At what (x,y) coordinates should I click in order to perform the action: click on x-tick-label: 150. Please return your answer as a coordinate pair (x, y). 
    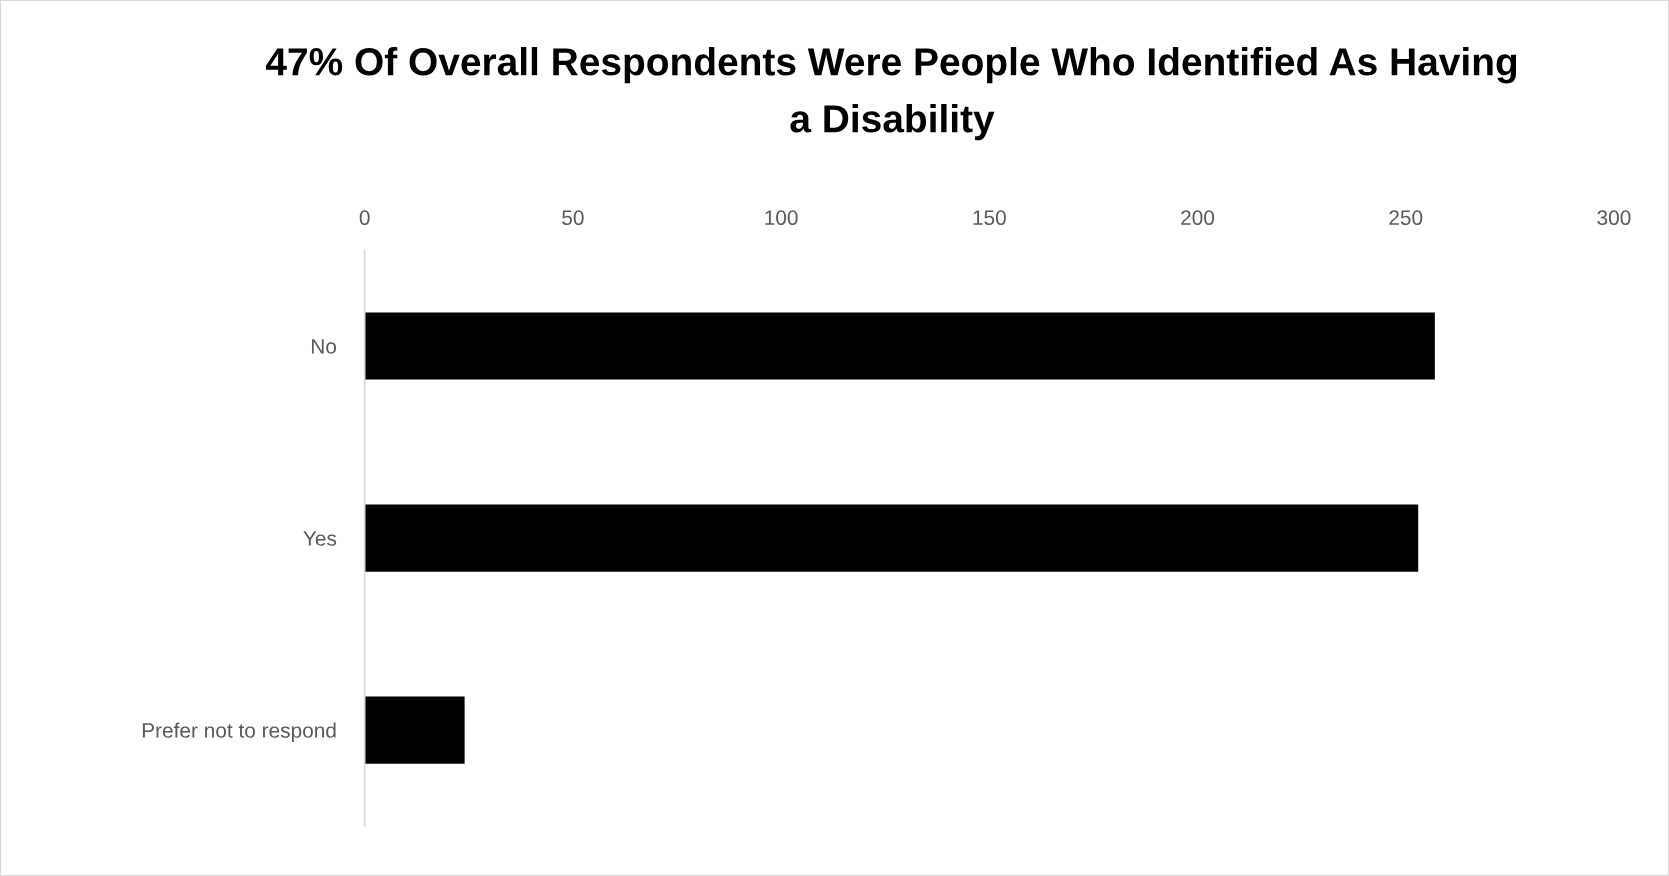
    Looking at the image, I should click on (989, 218).